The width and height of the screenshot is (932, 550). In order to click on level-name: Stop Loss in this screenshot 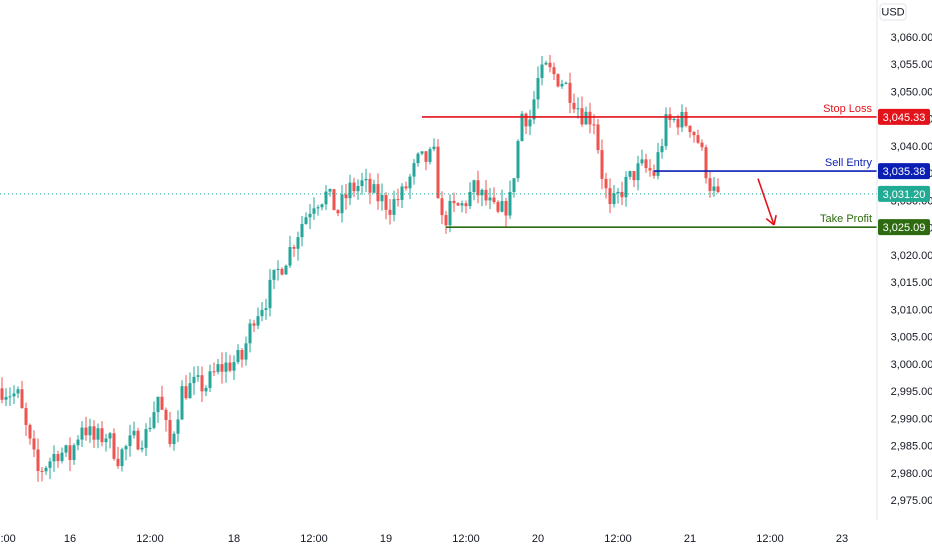, I will do `click(847, 109)`.